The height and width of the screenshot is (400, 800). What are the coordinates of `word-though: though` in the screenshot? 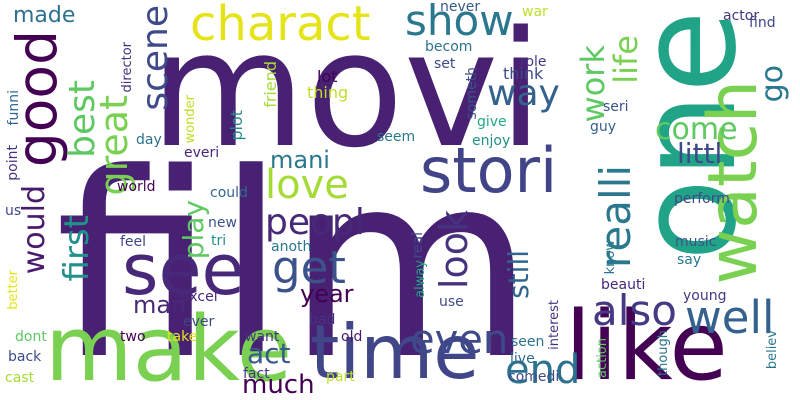 It's located at (663, 353).